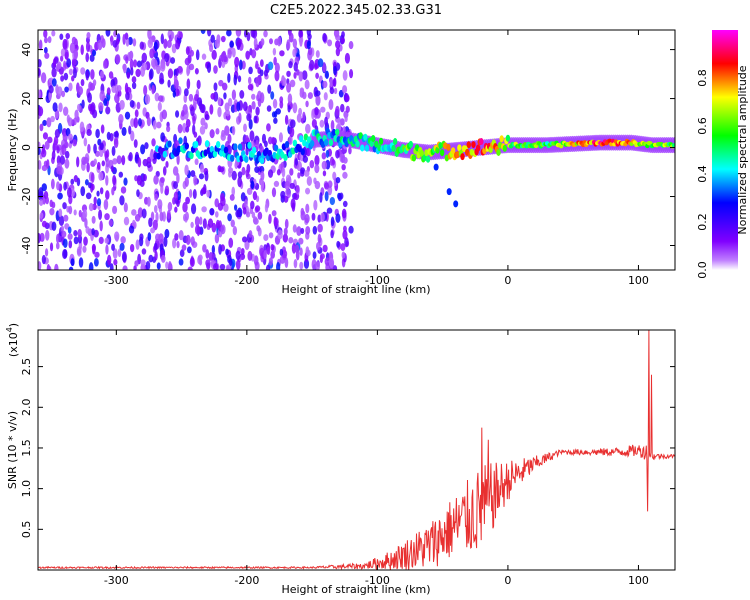 Image resolution: width=750 pixels, height=600 pixels. What do you see at coordinates (702, 126) in the screenshot?
I see `colorbar-tick-label: 0.6` at bounding box center [702, 126].